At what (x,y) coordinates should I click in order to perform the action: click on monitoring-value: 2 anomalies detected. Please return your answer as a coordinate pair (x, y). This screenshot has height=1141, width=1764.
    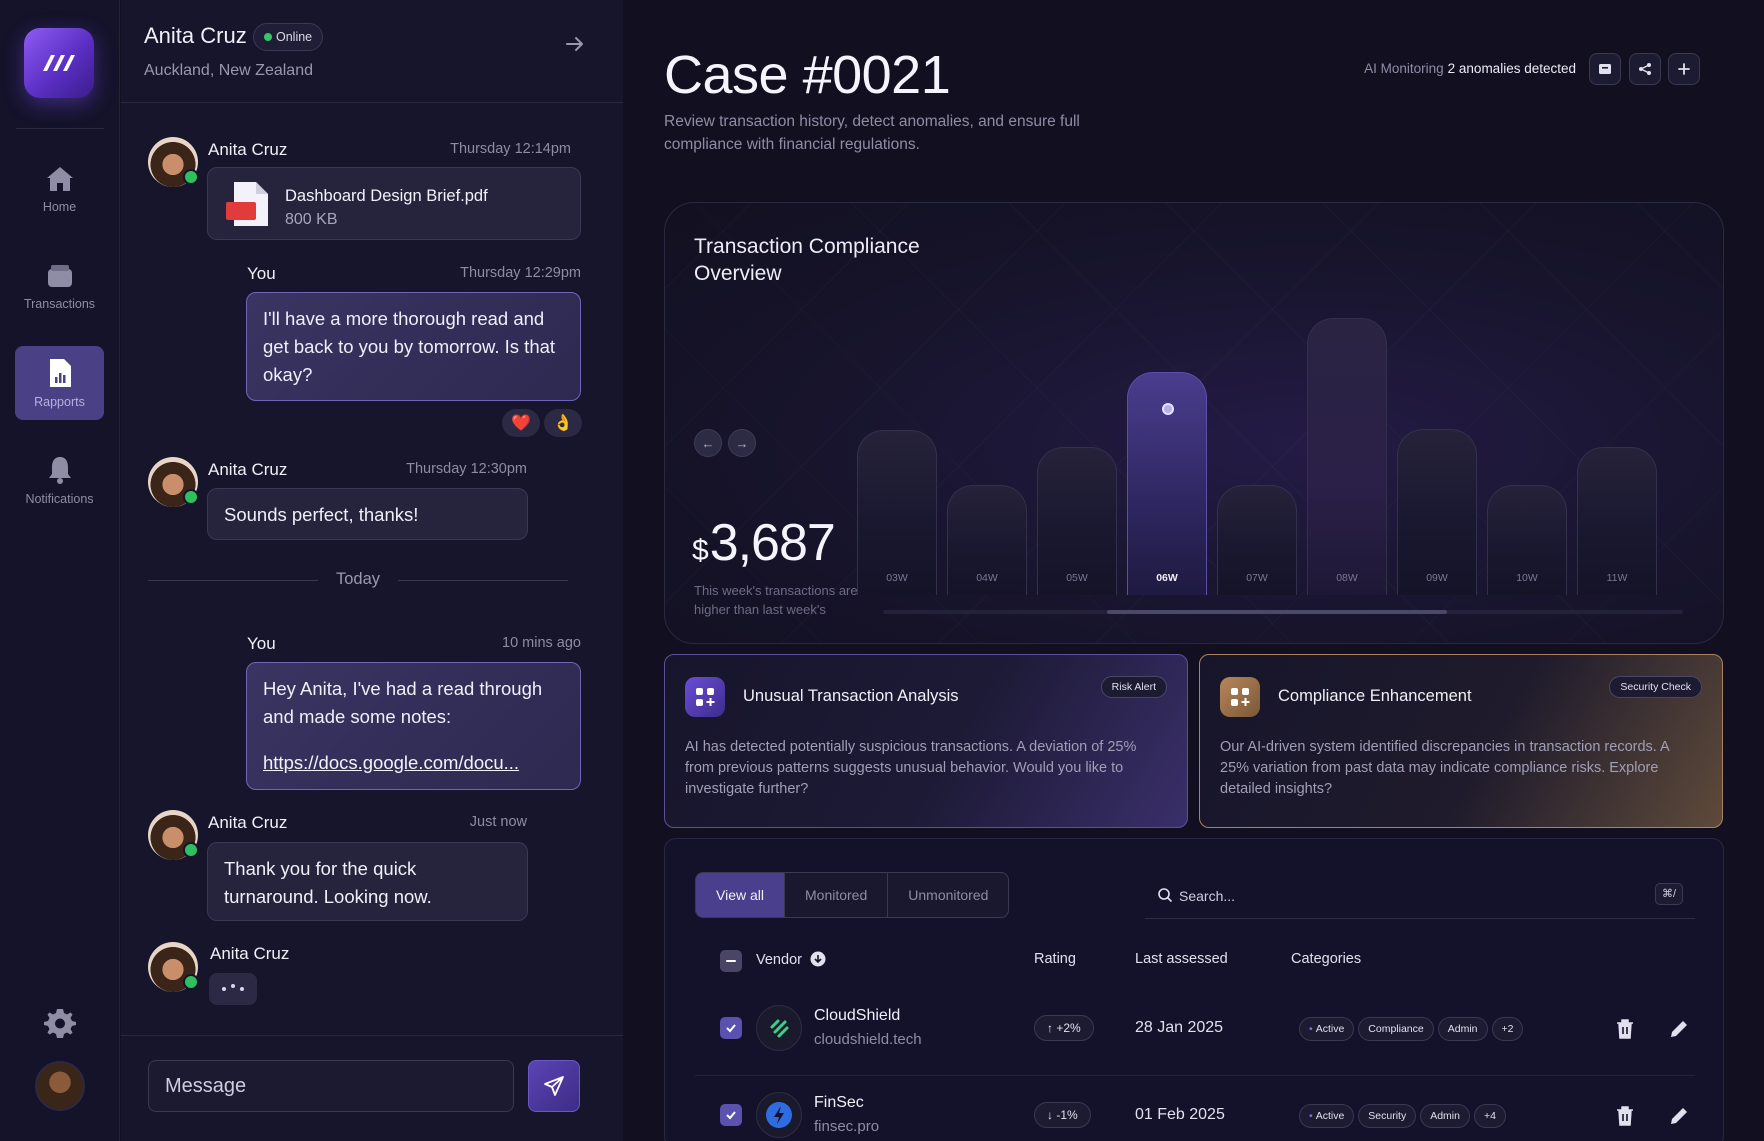
    Looking at the image, I should click on (1511, 68).